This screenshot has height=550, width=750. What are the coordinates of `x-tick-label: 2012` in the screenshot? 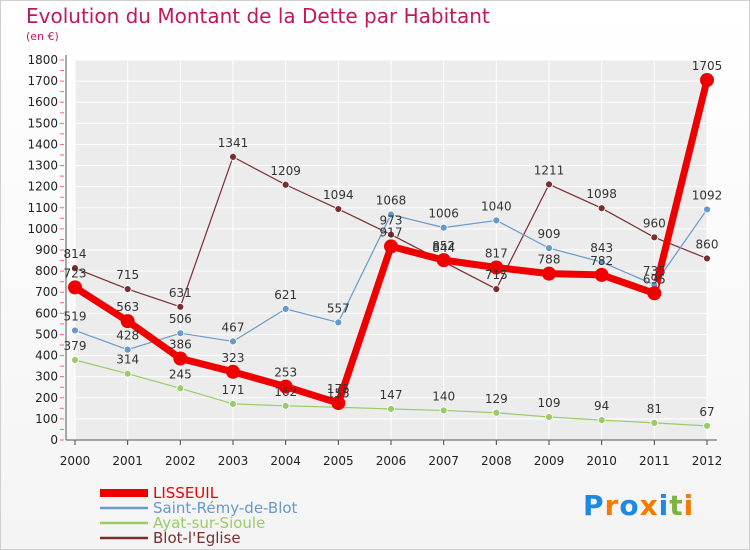 It's located at (707, 461).